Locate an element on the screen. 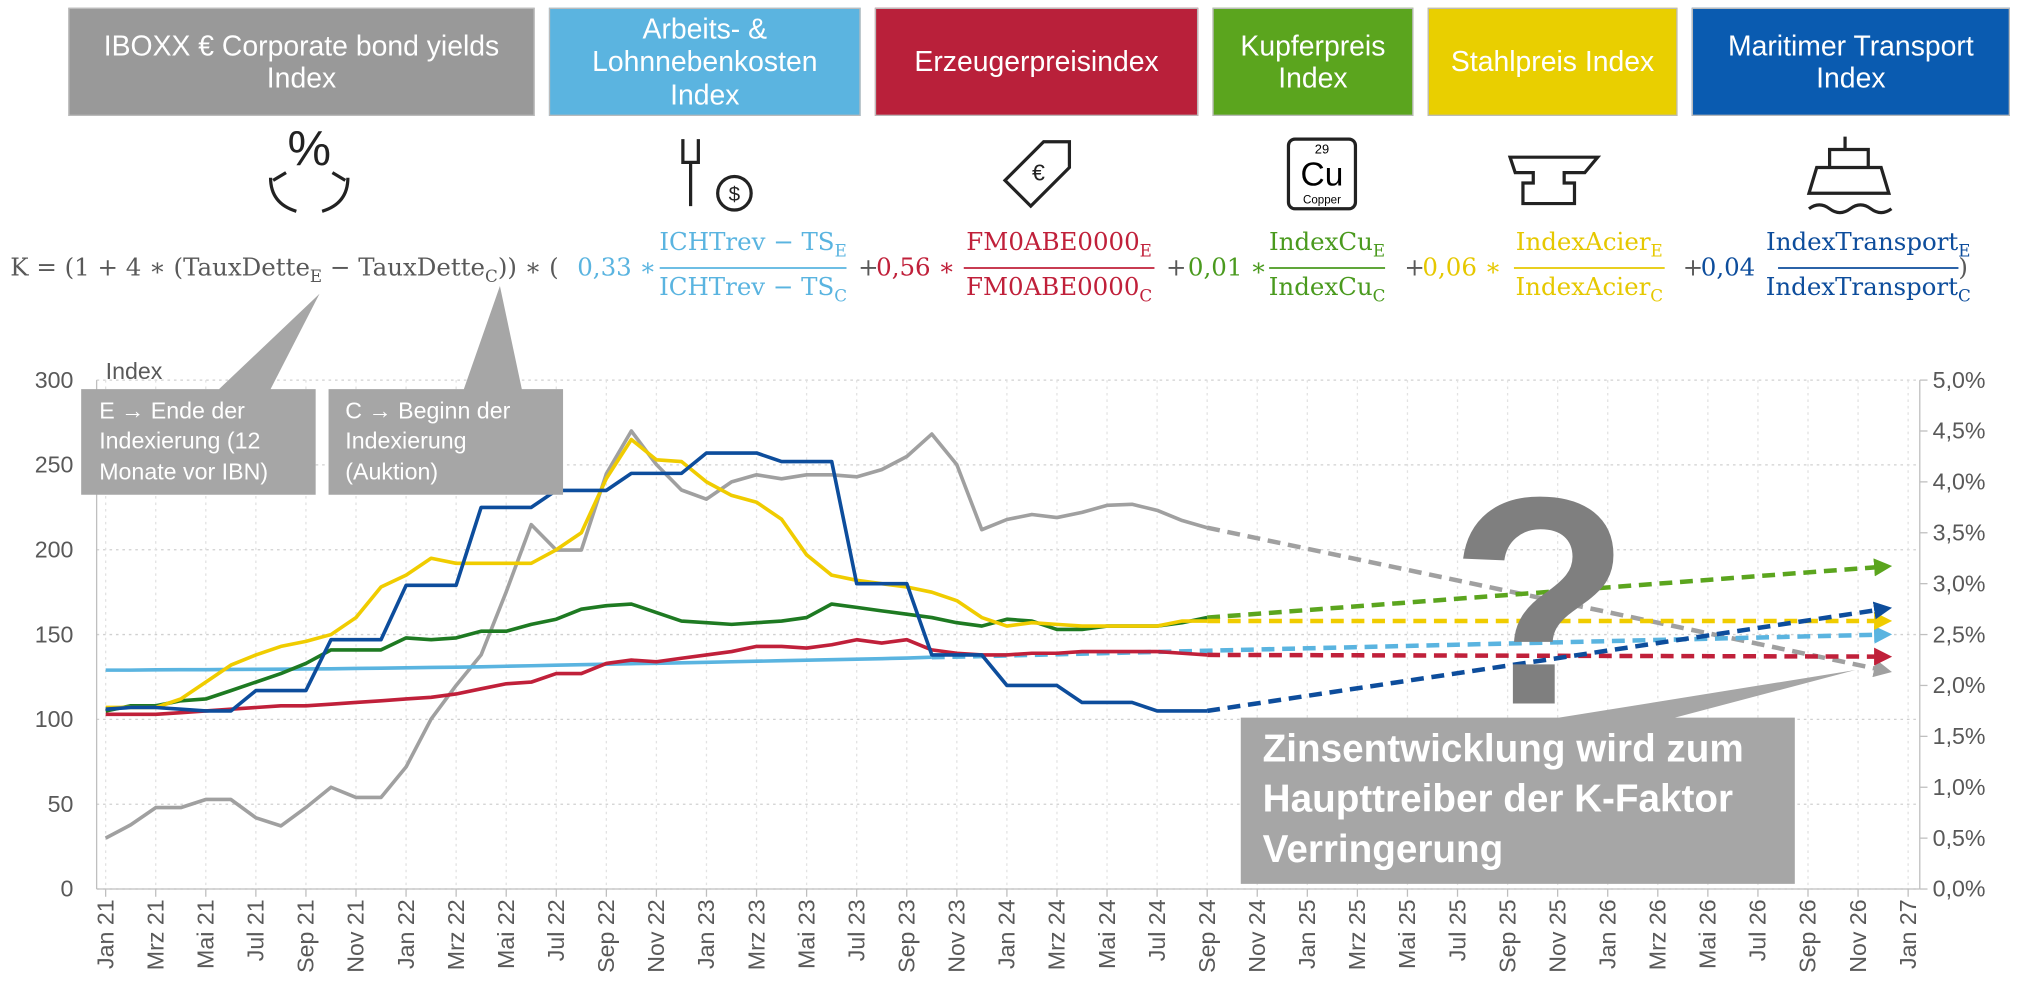 The image size is (2019, 987). formula-den: ICHTrev − TSC is located at coordinates (753, 288).